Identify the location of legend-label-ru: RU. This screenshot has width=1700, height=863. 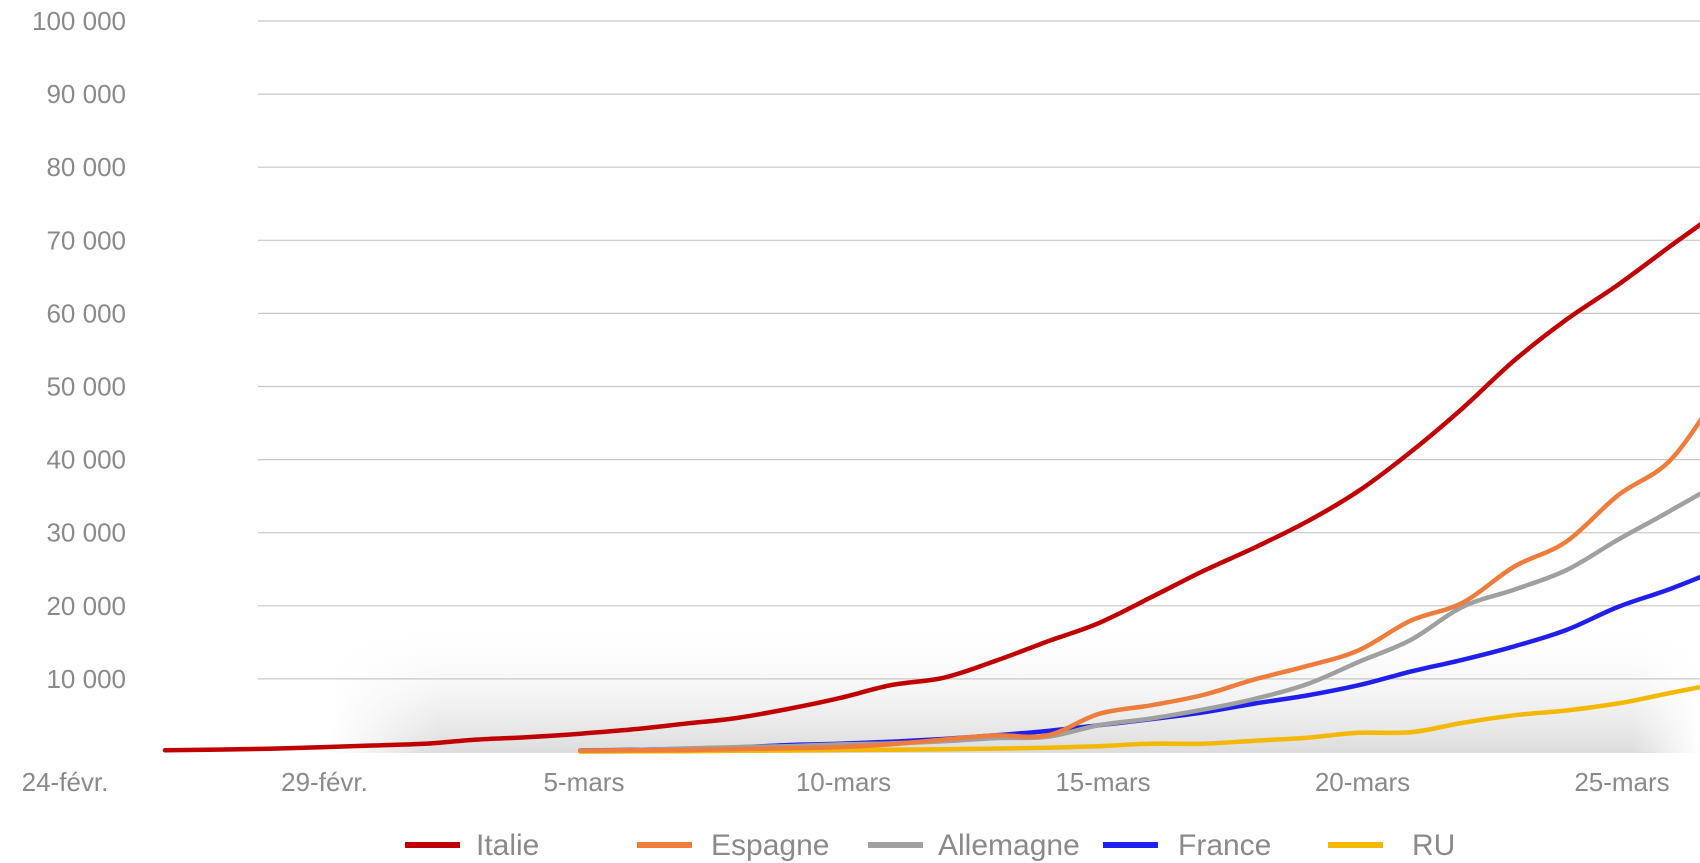
(1433, 845).